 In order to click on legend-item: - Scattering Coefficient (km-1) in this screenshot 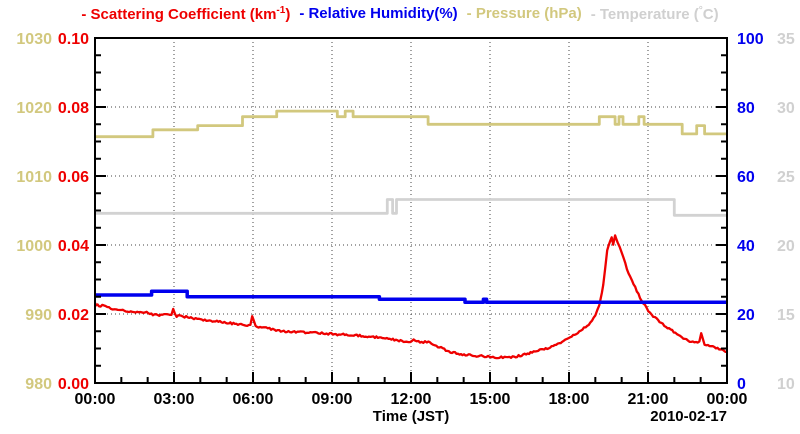, I will do `click(186, 14)`.